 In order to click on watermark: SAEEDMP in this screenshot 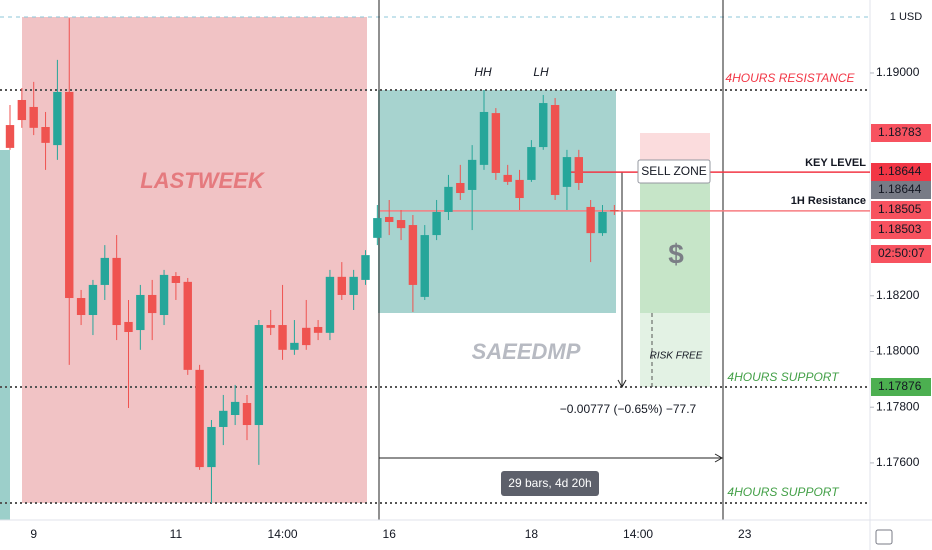, I will do `click(526, 351)`.